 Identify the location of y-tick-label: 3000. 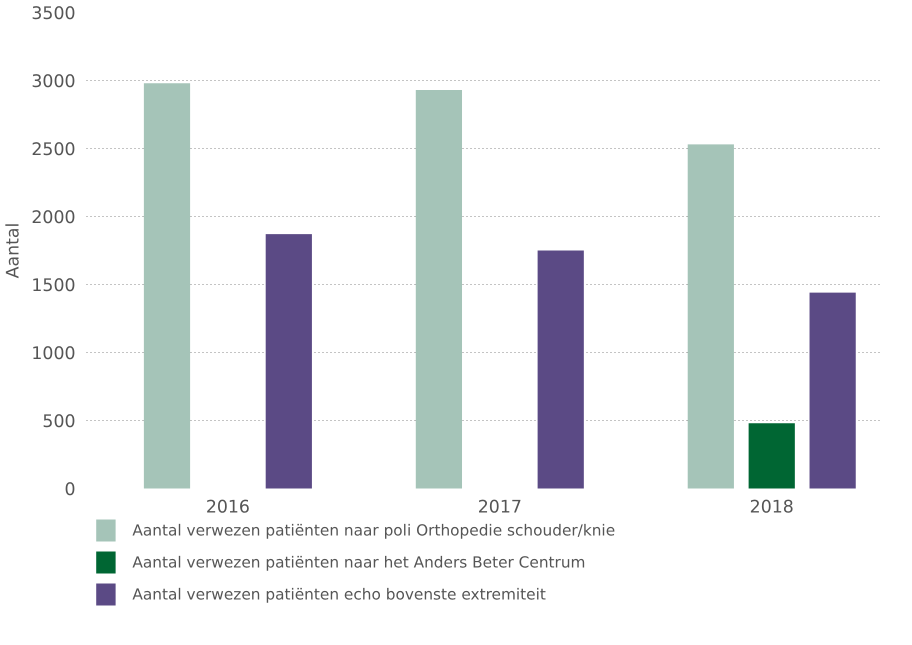
(53, 82).